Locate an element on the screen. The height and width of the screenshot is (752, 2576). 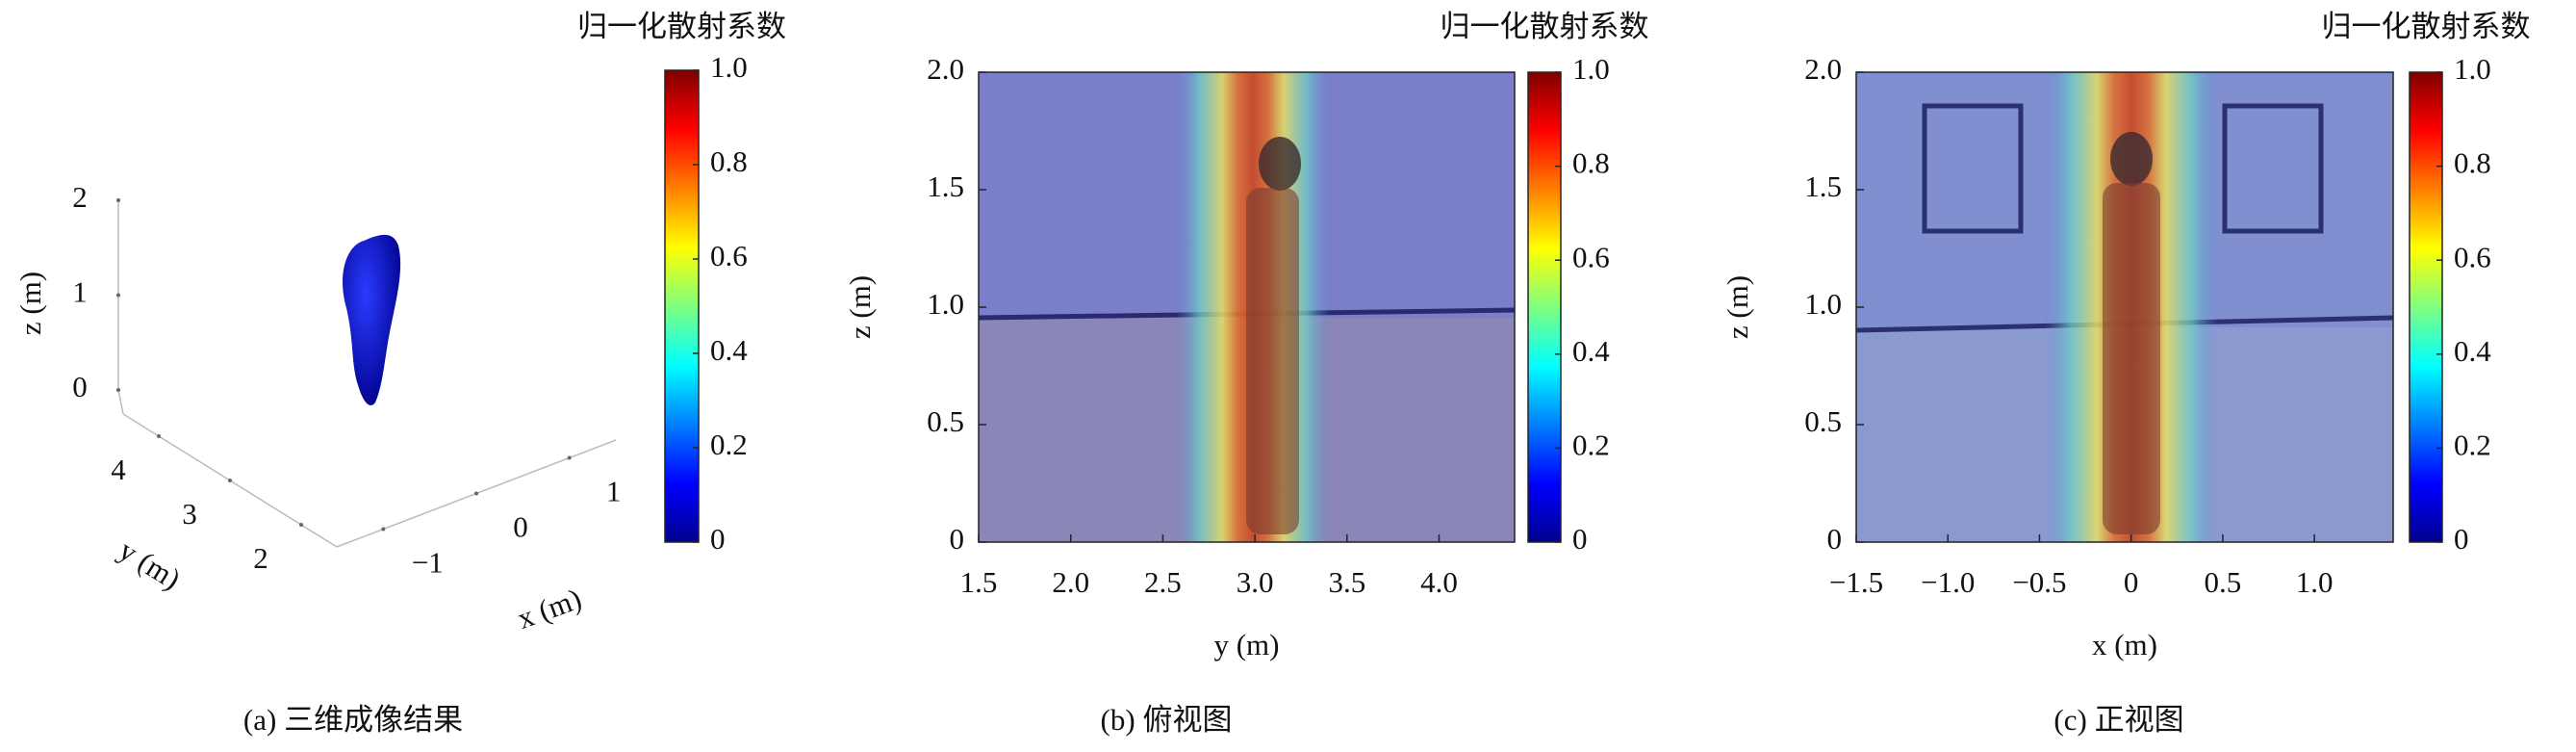
y-tick-label: 3 is located at coordinates (189, 514).